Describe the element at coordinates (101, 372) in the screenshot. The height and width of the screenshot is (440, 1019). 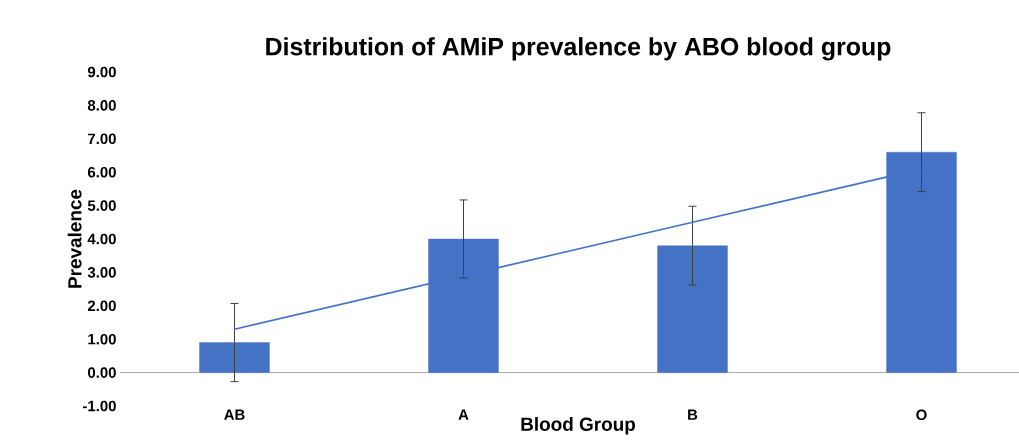
I see `y-tick-label: 0.00` at that location.